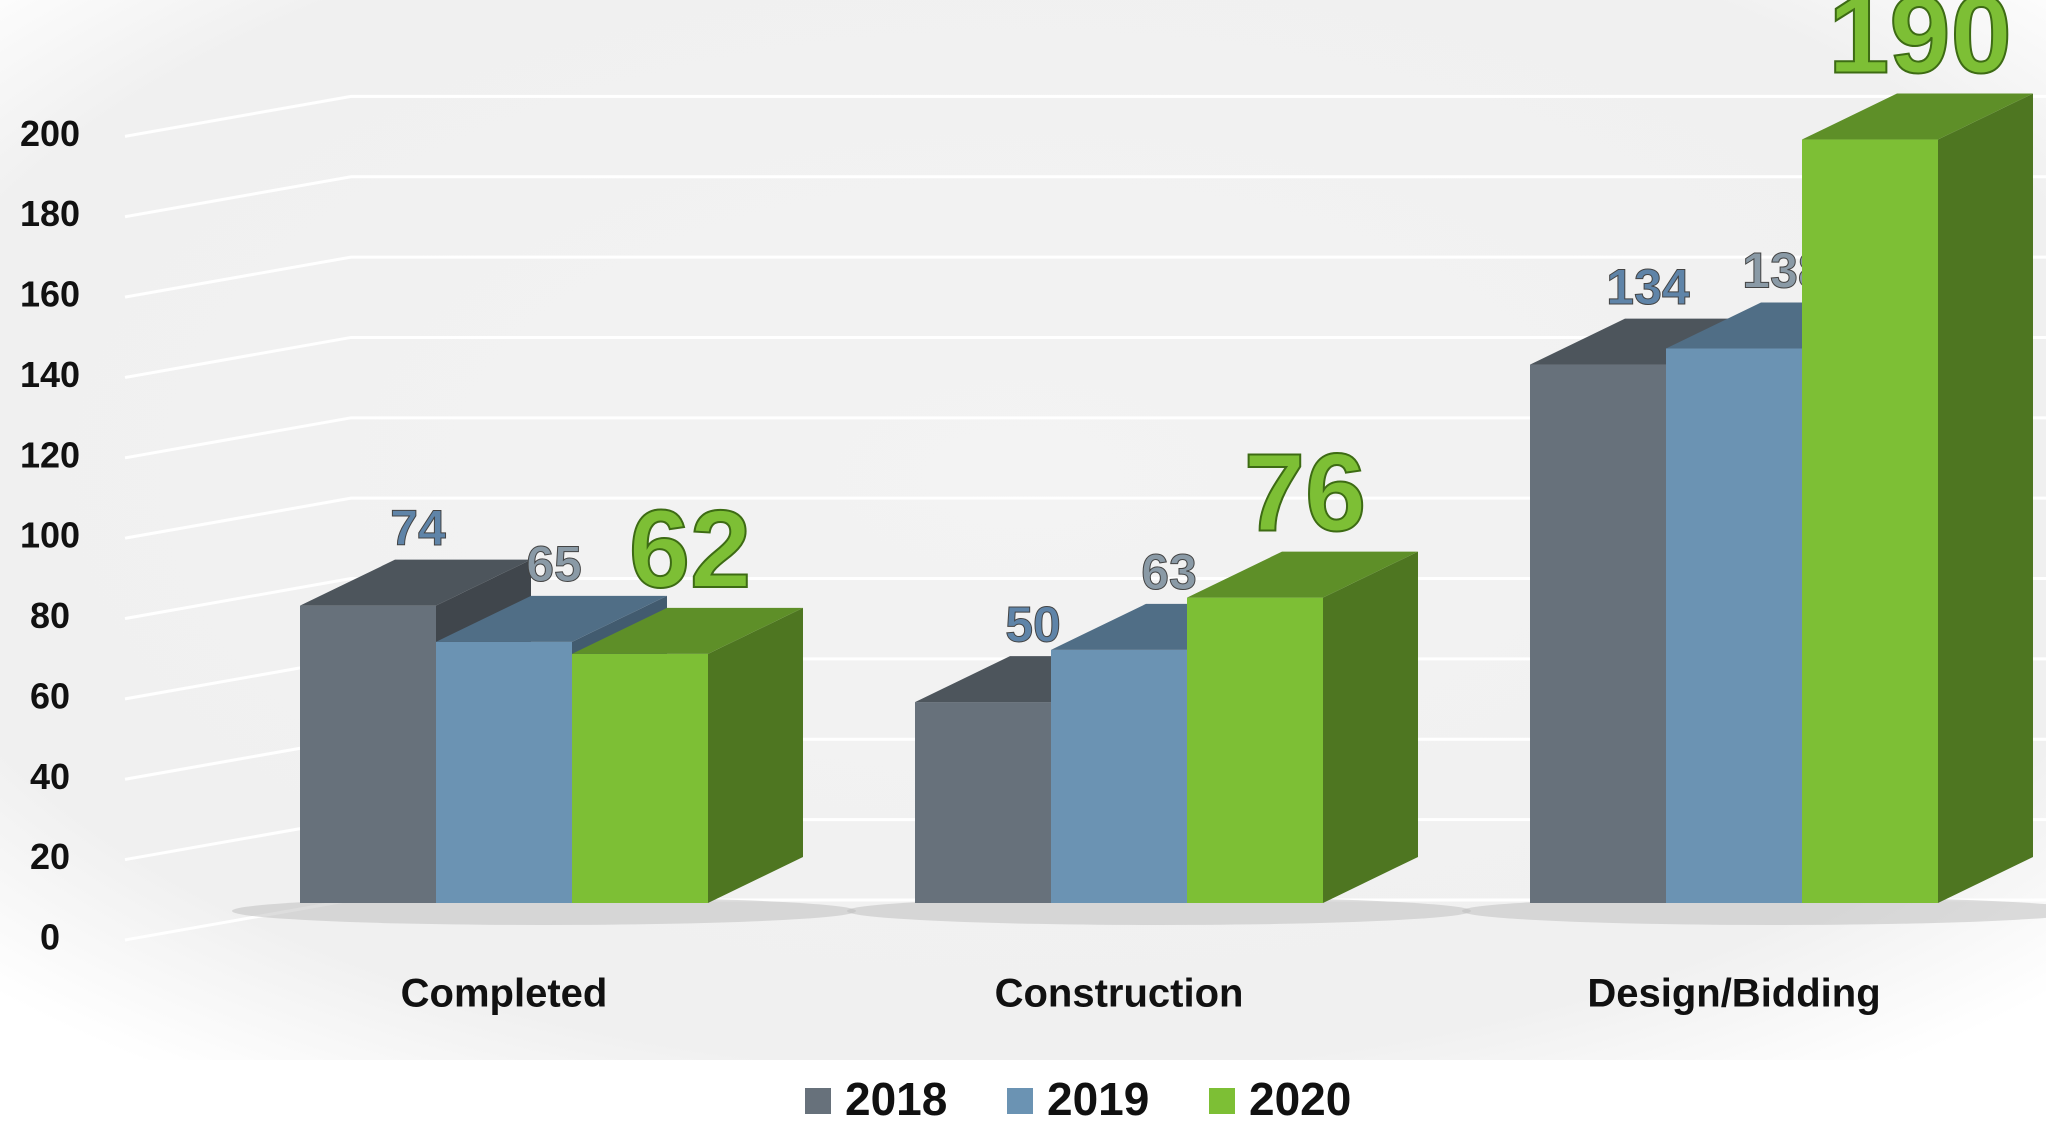 The image size is (2046, 1128). I want to click on y-tick-label: 60, so click(50, 695).